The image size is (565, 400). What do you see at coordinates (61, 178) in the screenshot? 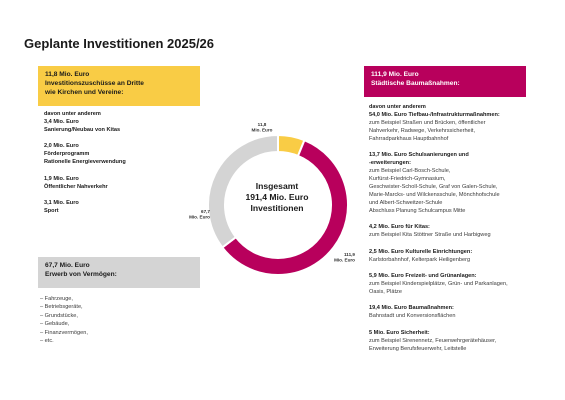
I see `list-item-text: 1,9 Mio. Euro` at bounding box center [61, 178].